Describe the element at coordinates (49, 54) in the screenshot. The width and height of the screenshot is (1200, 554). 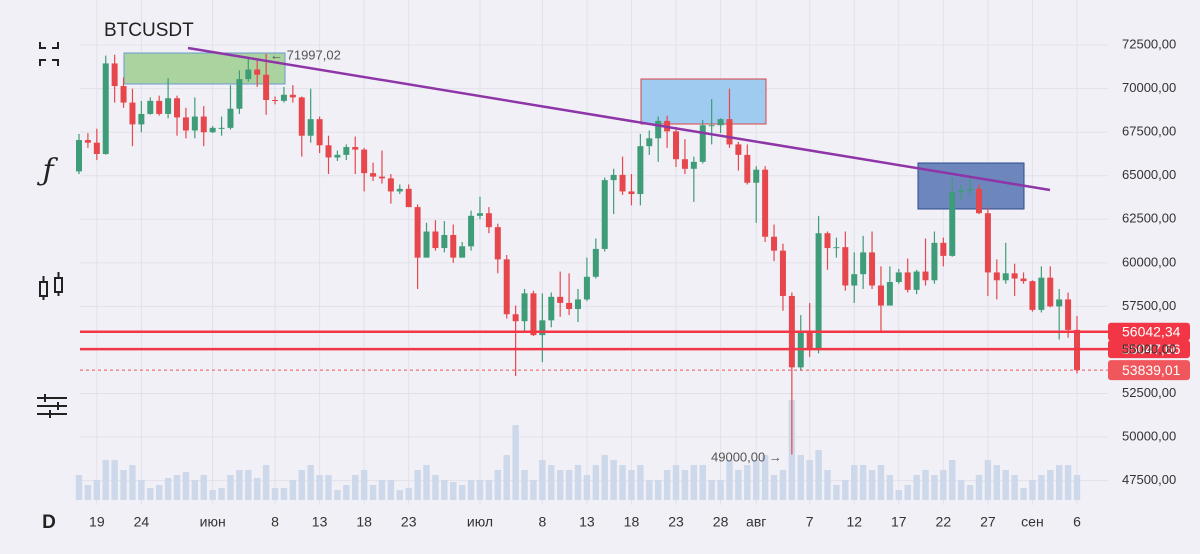
I see `fullscreen-icon` at that location.